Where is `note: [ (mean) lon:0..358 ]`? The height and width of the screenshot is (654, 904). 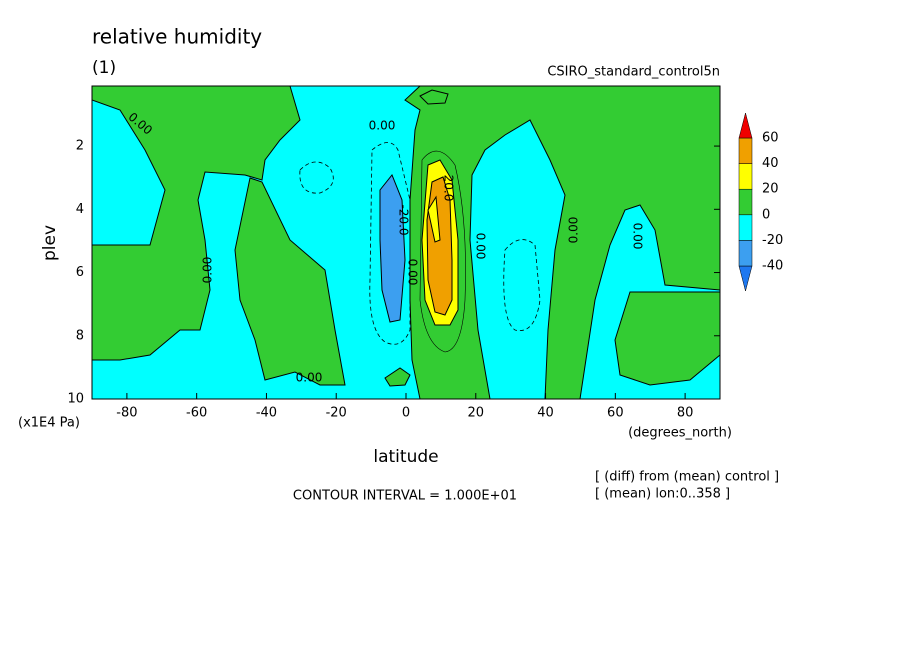
note: [ (mean) lon:0..358 ] is located at coordinates (662, 494).